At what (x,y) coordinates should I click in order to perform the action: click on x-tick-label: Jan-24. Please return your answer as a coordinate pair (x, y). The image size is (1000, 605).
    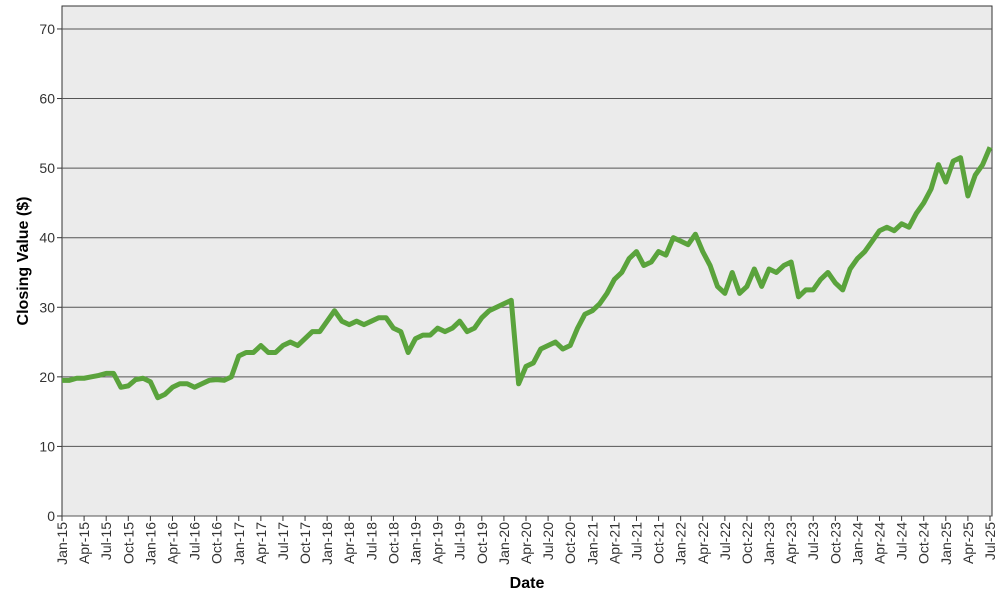
    Looking at the image, I should click on (857, 543).